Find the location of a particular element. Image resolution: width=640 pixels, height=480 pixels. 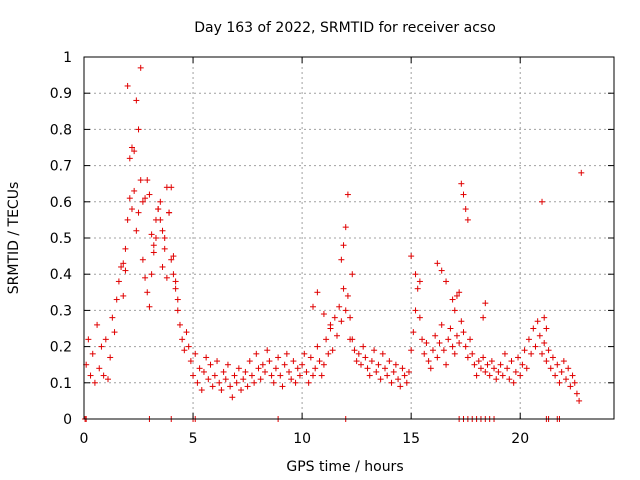

y-tick-label: 1 is located at coordinates (67, 58).